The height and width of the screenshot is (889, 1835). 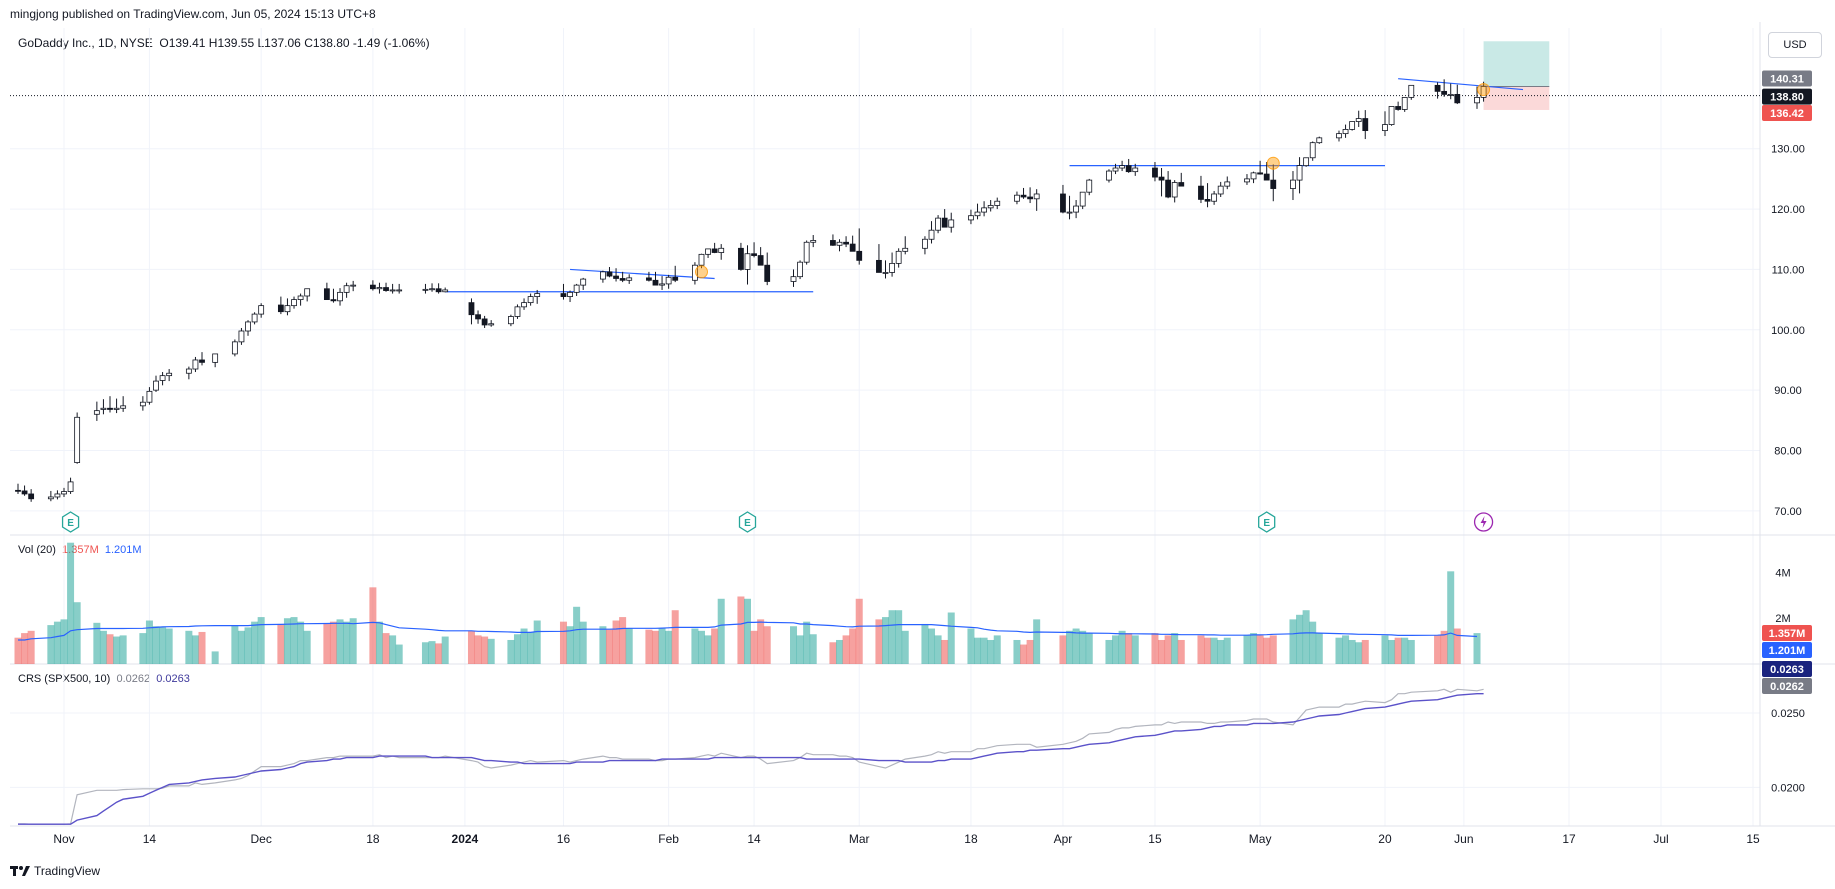 I want to click on y-tick-label: 110.00, so click(x=1788, y=270).